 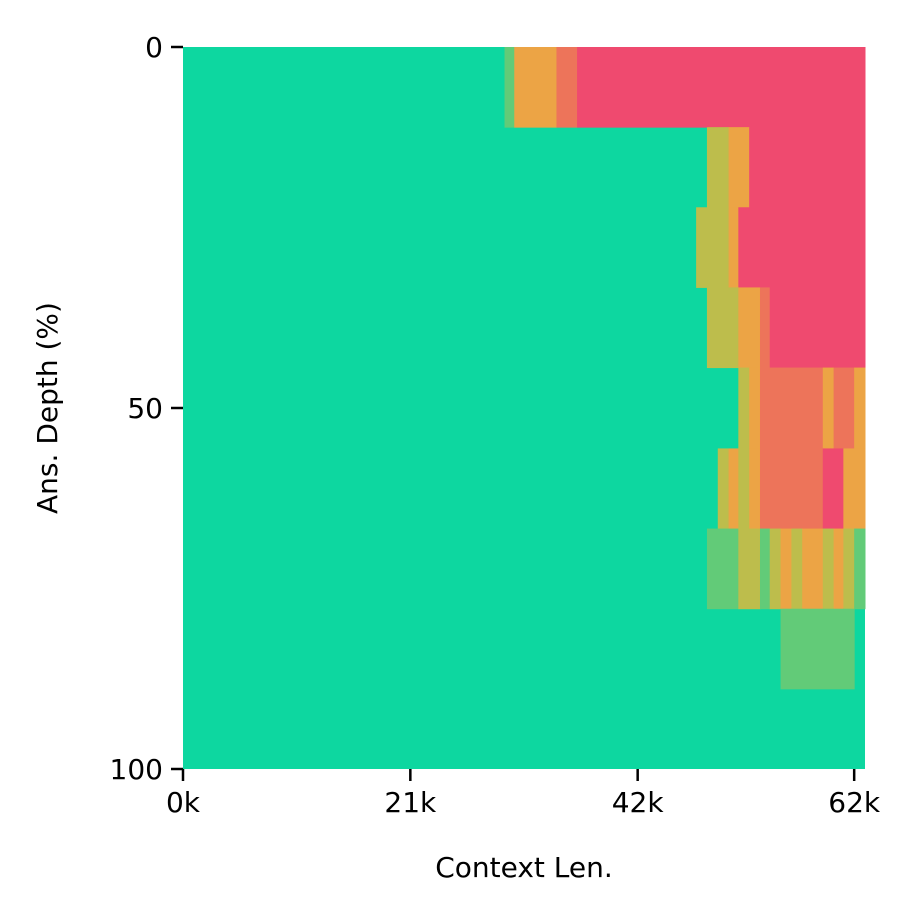 I want to click on y-tick-label: 100, so click(x=136, y=769).